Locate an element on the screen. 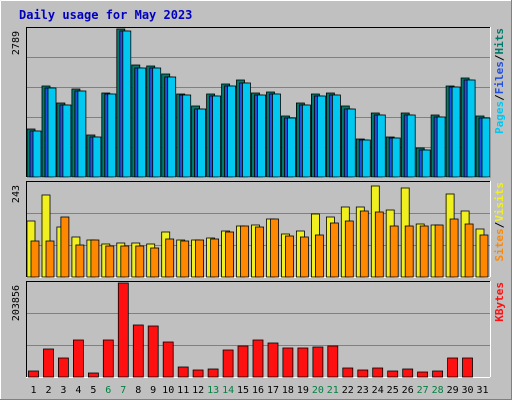  day-label: 8 is located at coordinates (138, 390).